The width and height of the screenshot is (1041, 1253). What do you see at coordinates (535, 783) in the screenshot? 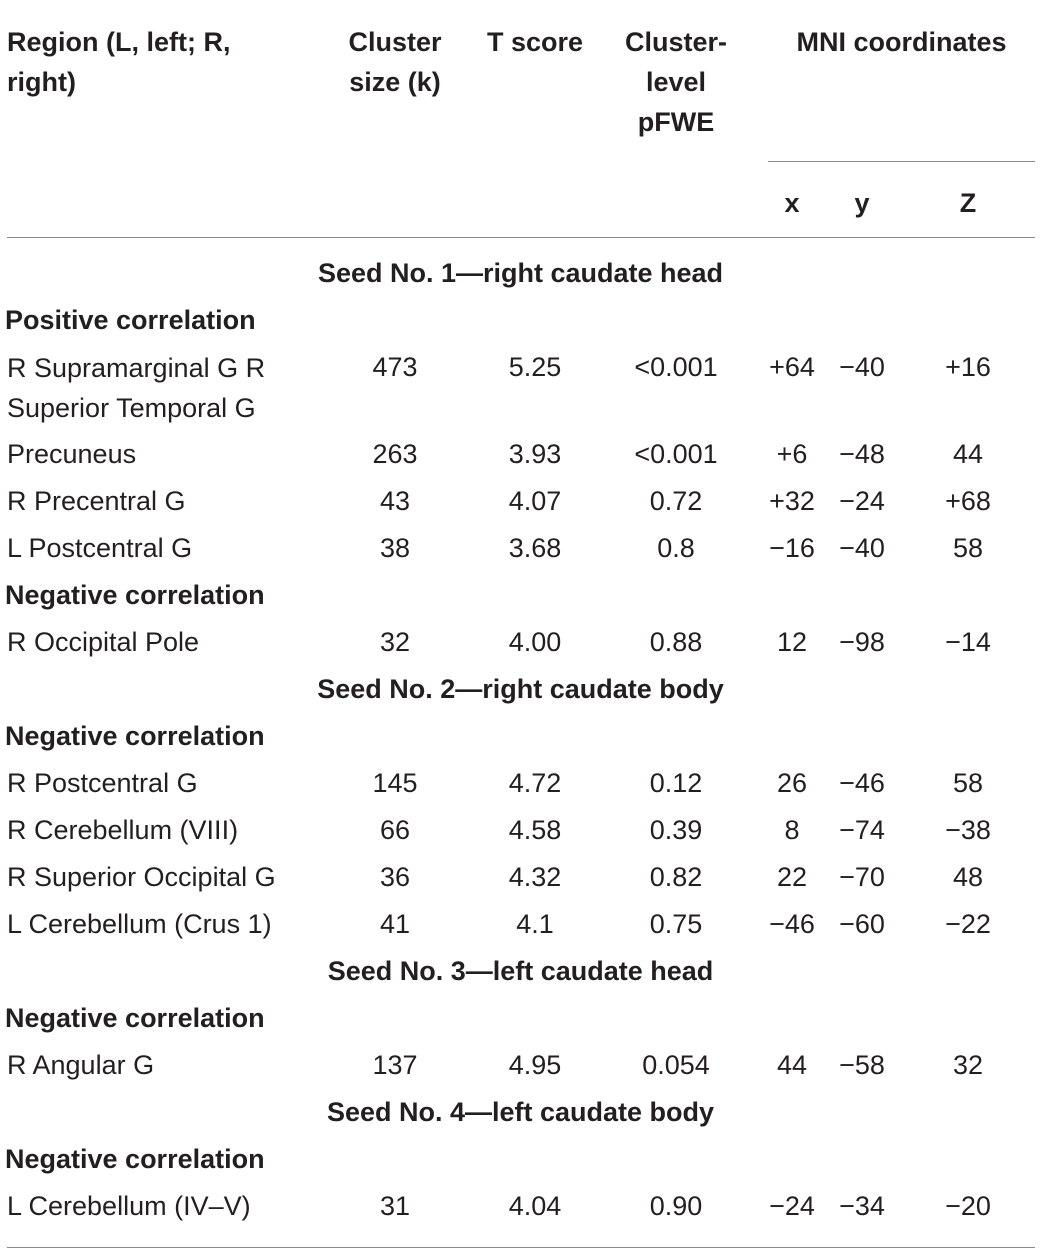
I see `cell-t-score: 4.72` at bounding box center [535, 783].